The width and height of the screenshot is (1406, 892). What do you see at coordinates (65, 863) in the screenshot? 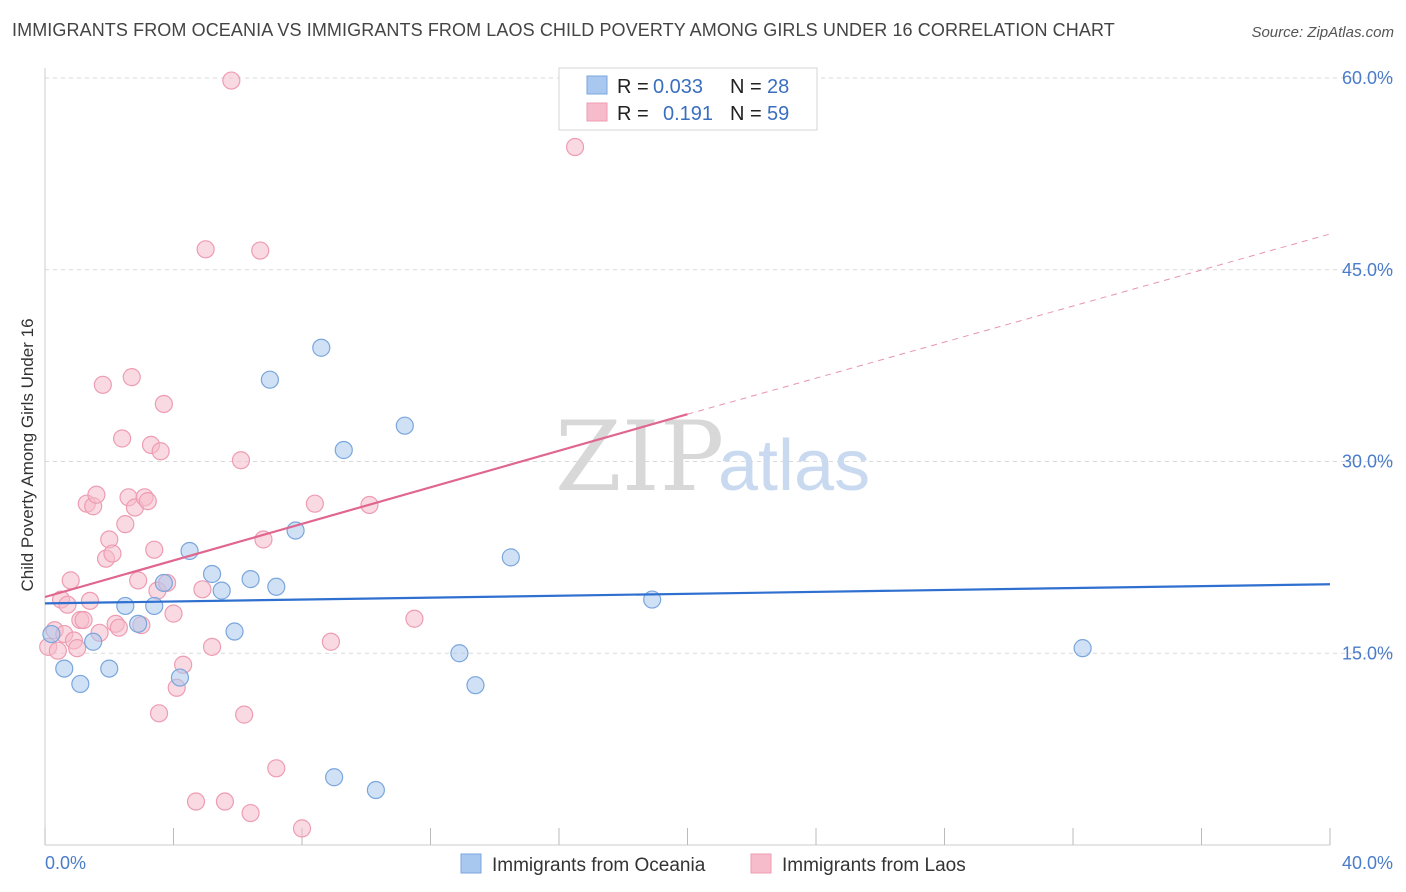
I see `x-tick-label-0: 0.0%` at bounding box center [65, 863].